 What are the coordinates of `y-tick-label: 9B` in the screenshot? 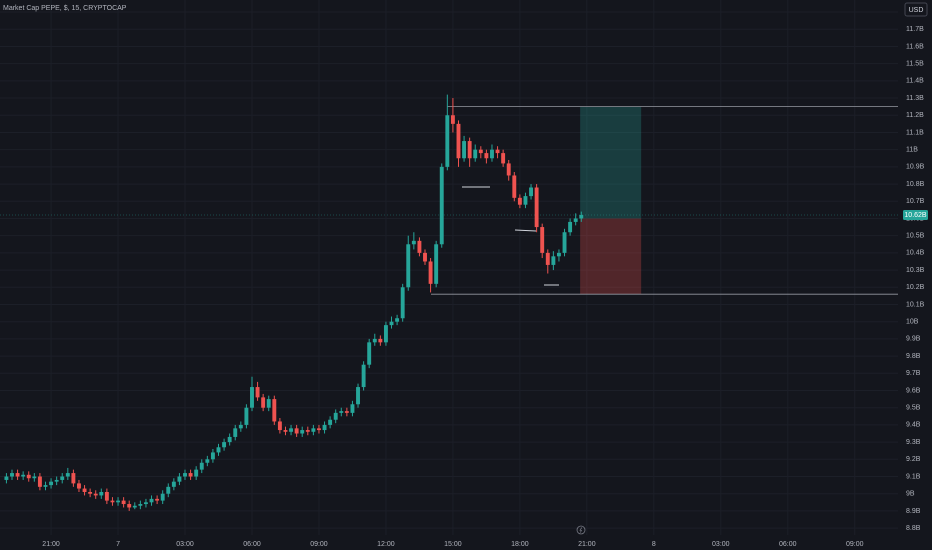 It's located at (910, 494).